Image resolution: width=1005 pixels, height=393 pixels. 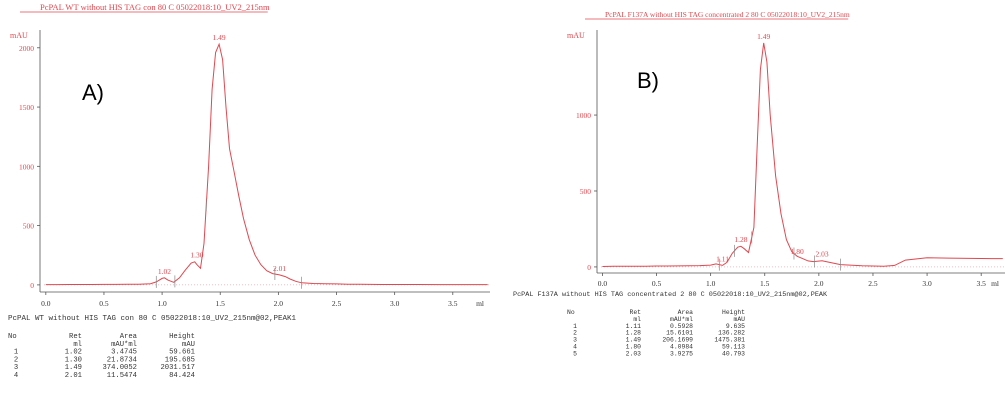 I want to click on table-cell: 1475.381, so click(x=729, y=340).